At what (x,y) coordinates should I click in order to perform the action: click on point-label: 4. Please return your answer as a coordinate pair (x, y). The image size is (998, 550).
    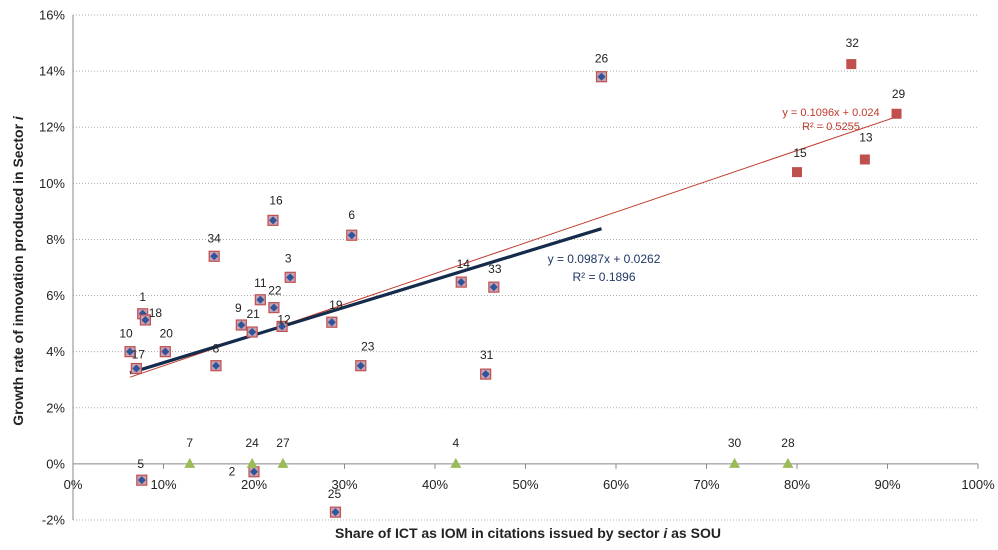
    Looking at the image, I should click on (455, 443).